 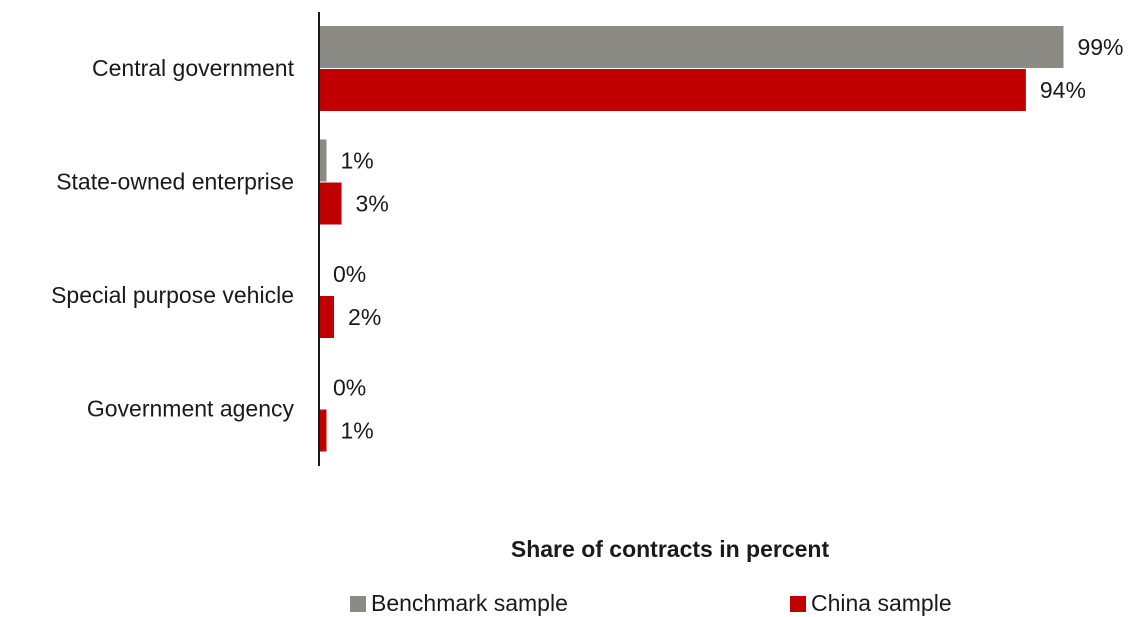 I want to click on chart-legend: Benchmark sample China sample, so click(x=573, y=603).